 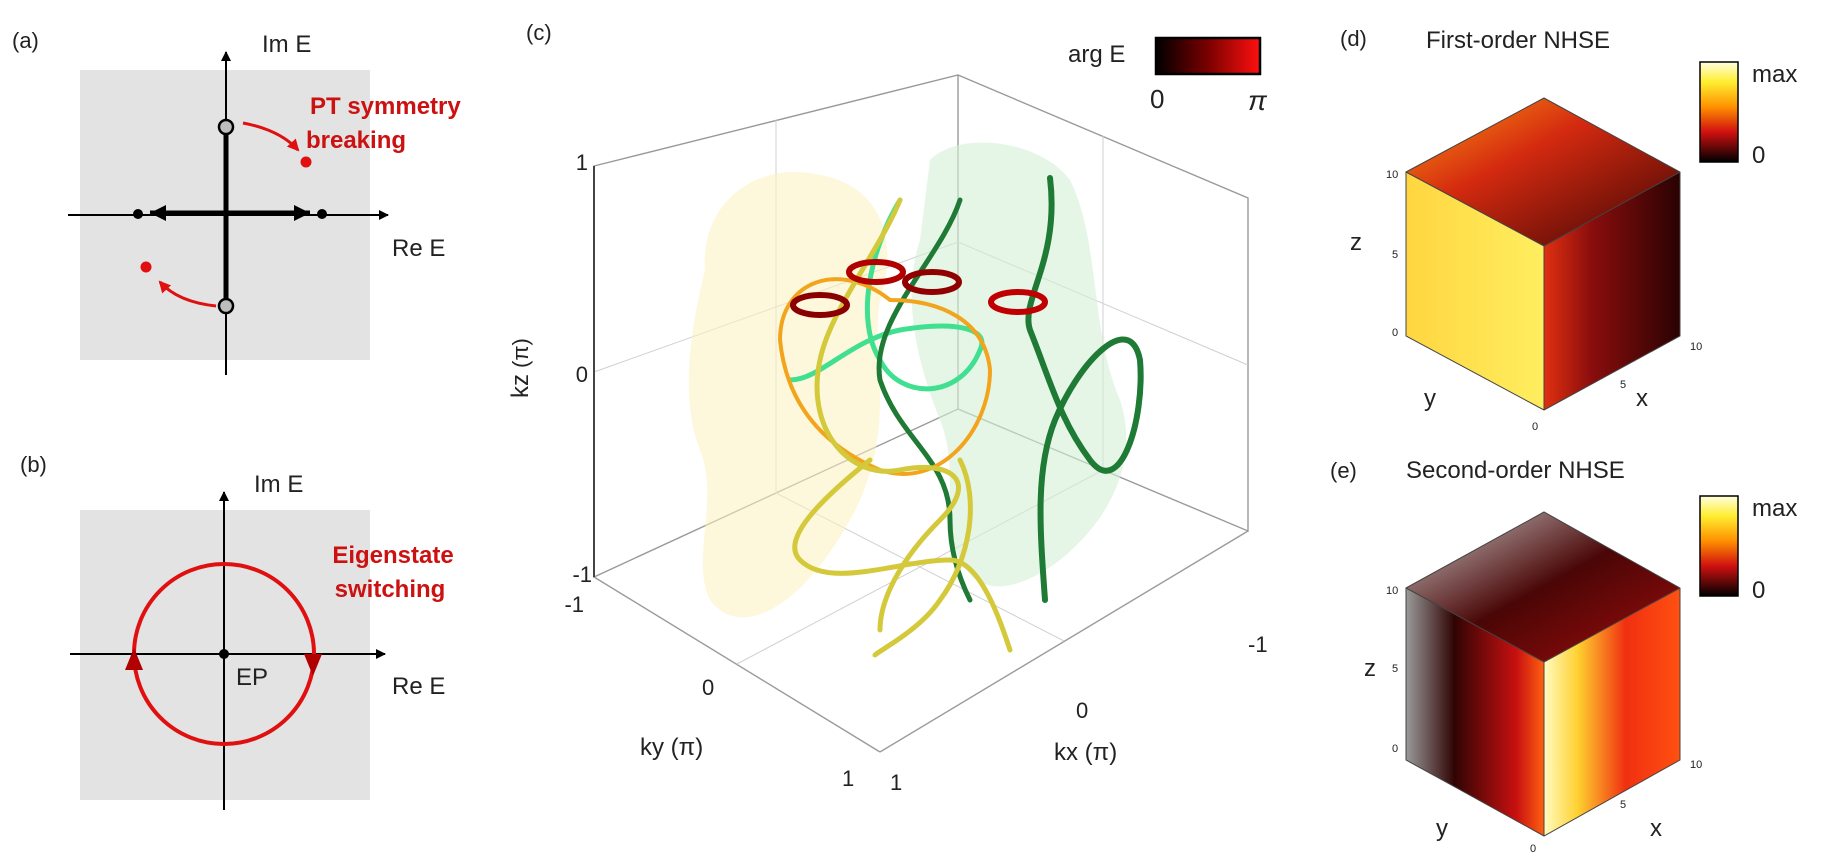 I want to click on panel-e-tick-x0: 0, so click(x=1533, y=849).